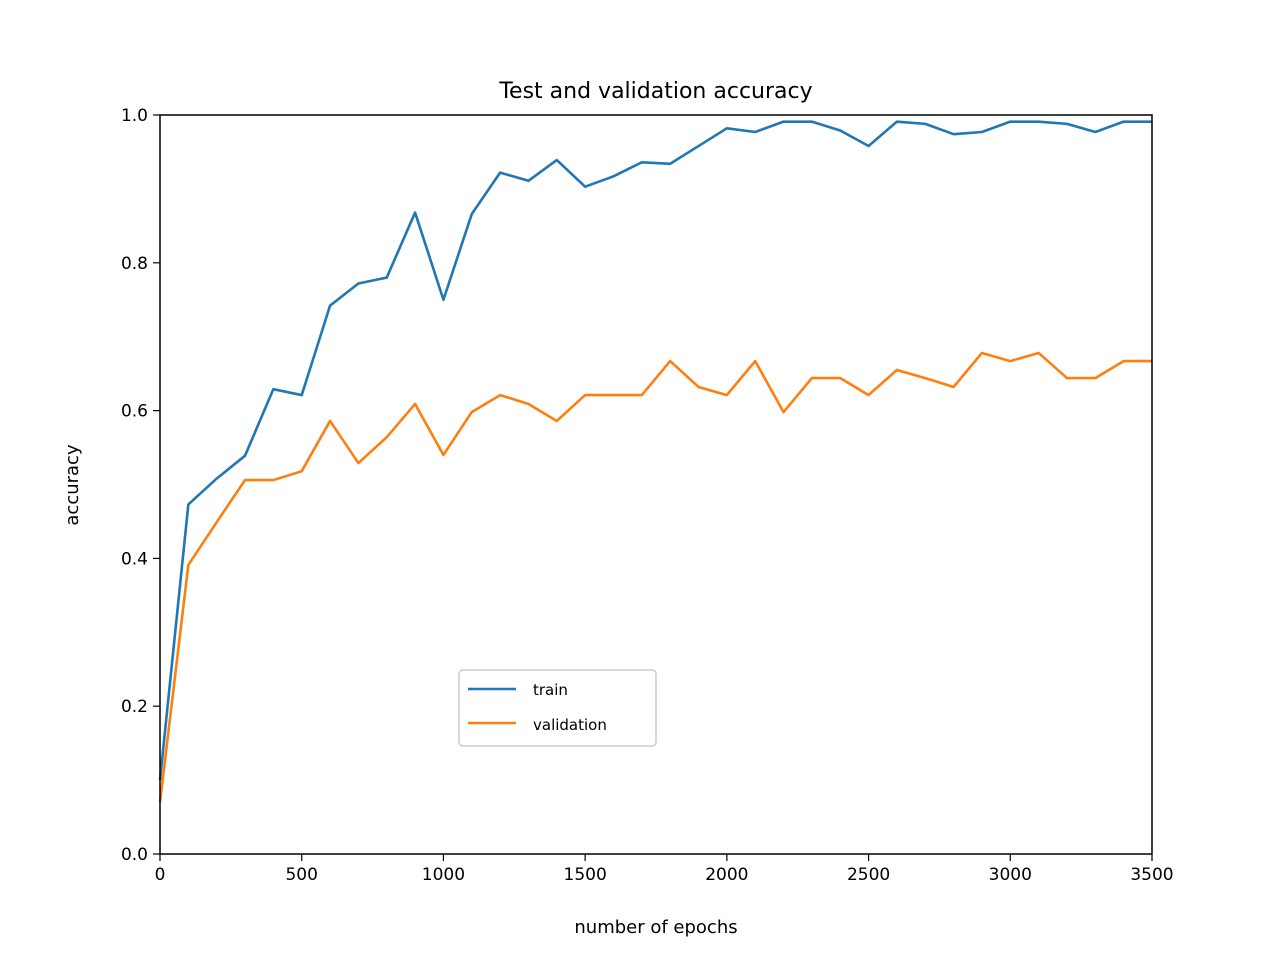 This screenshot has height=960, width=1280. What do you see at coordinates (134, 559) in the screenshot?
I see `y-tick-label: 0.4` at bounding box center [134, 559].